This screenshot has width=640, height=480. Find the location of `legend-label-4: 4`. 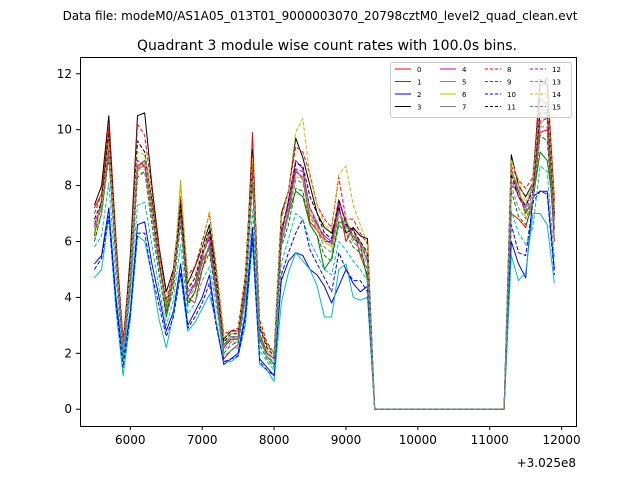

legend-label-4: 4 is located at coordinates (464, 70).